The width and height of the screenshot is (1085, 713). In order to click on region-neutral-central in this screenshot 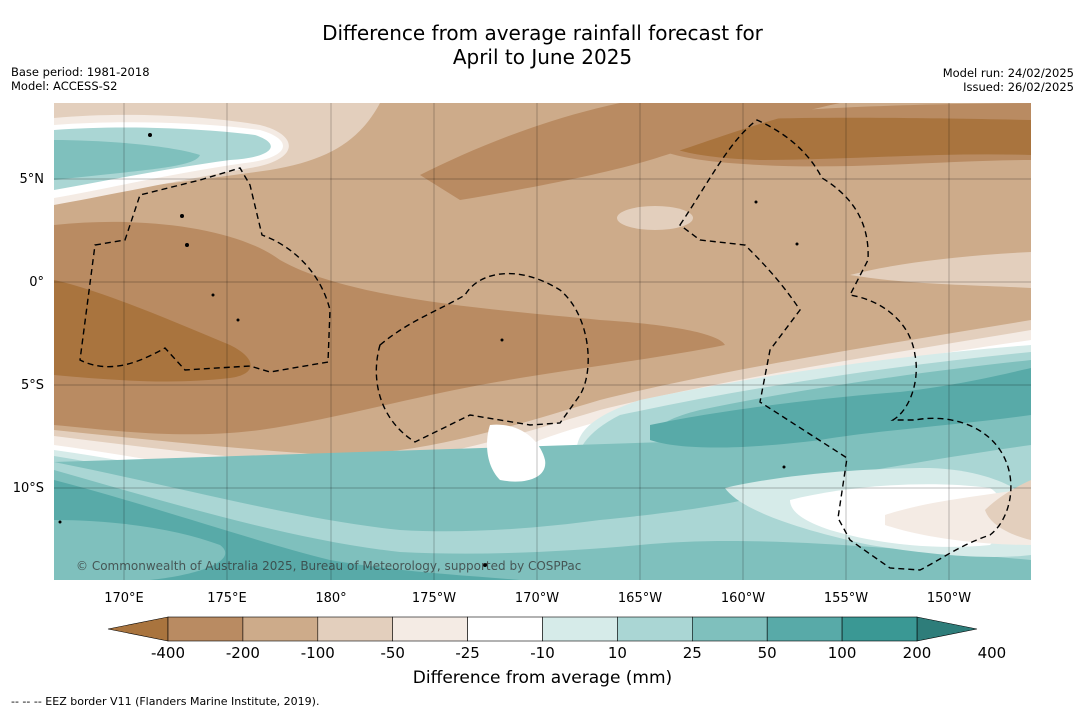, I will do `click(516, 453)`.